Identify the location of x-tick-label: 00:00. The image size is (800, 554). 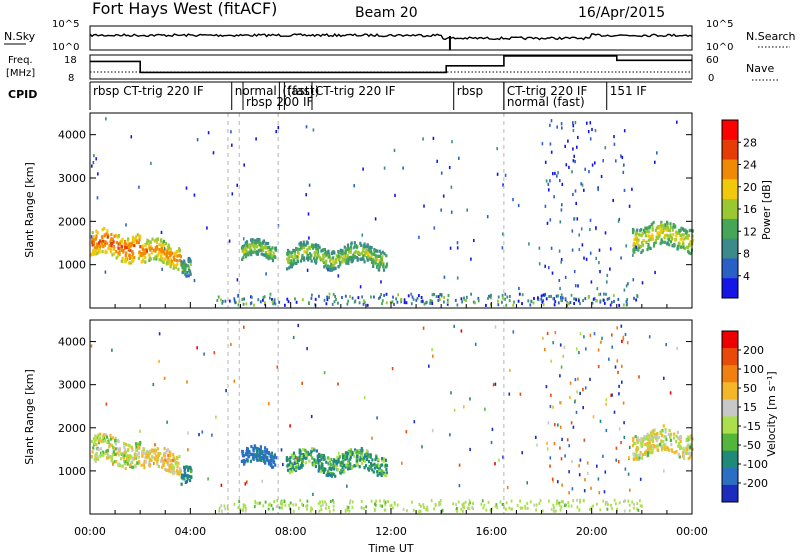
(90, 531).